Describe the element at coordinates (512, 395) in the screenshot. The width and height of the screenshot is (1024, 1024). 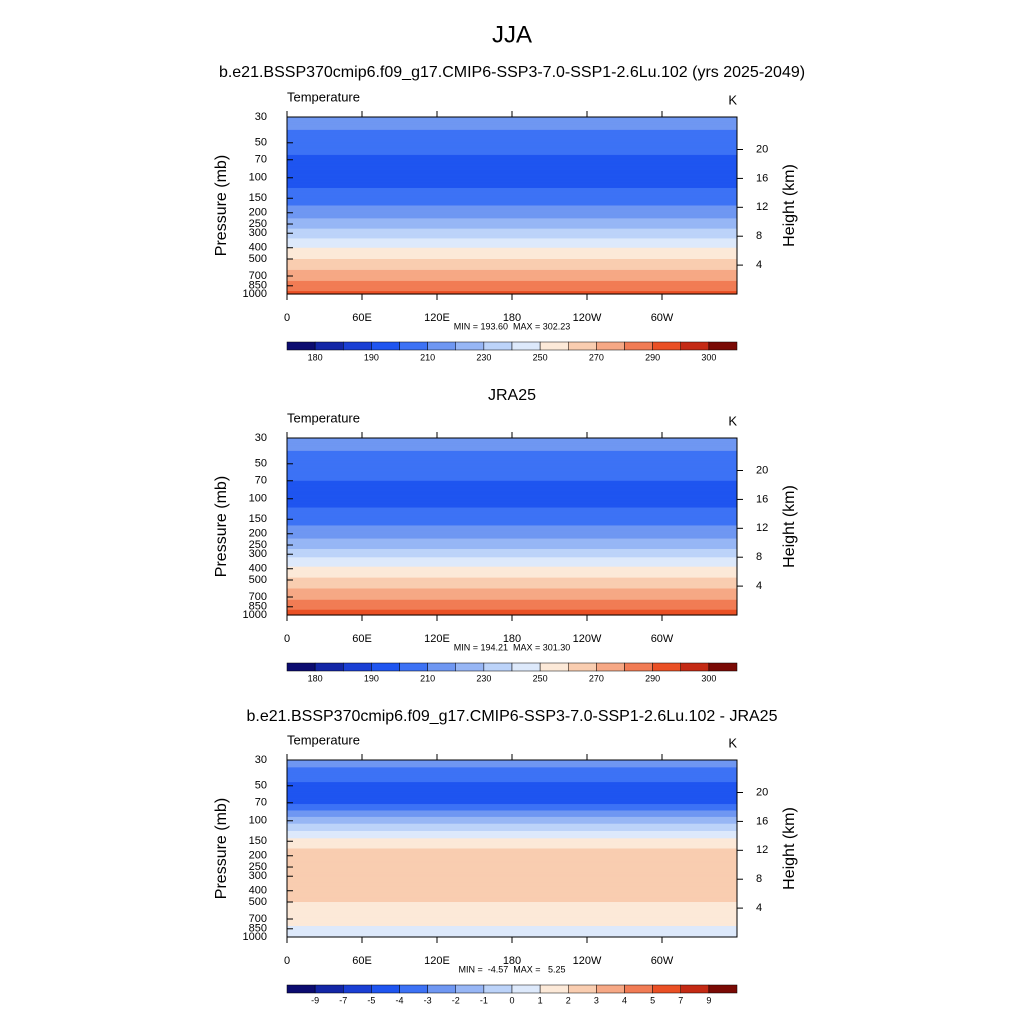
I see `panel-title: JRA25` at that location.